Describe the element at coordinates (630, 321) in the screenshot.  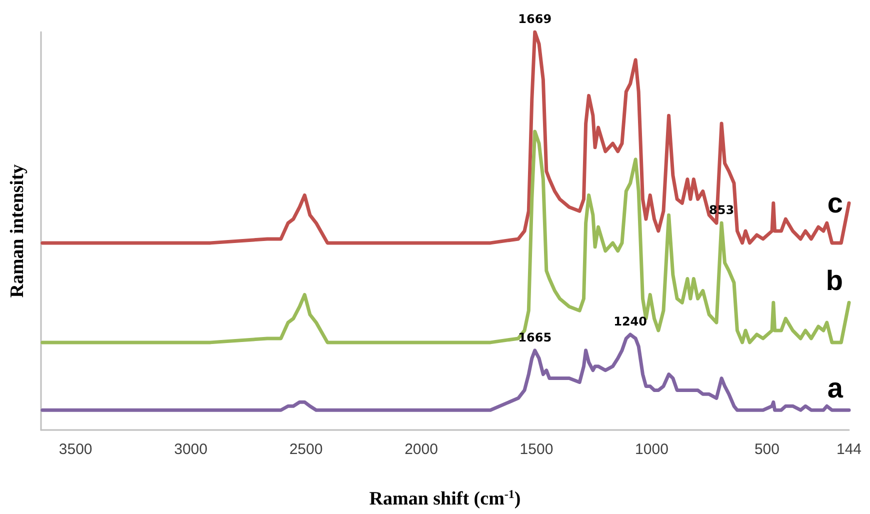
I see `annotation: 1240` at that location.